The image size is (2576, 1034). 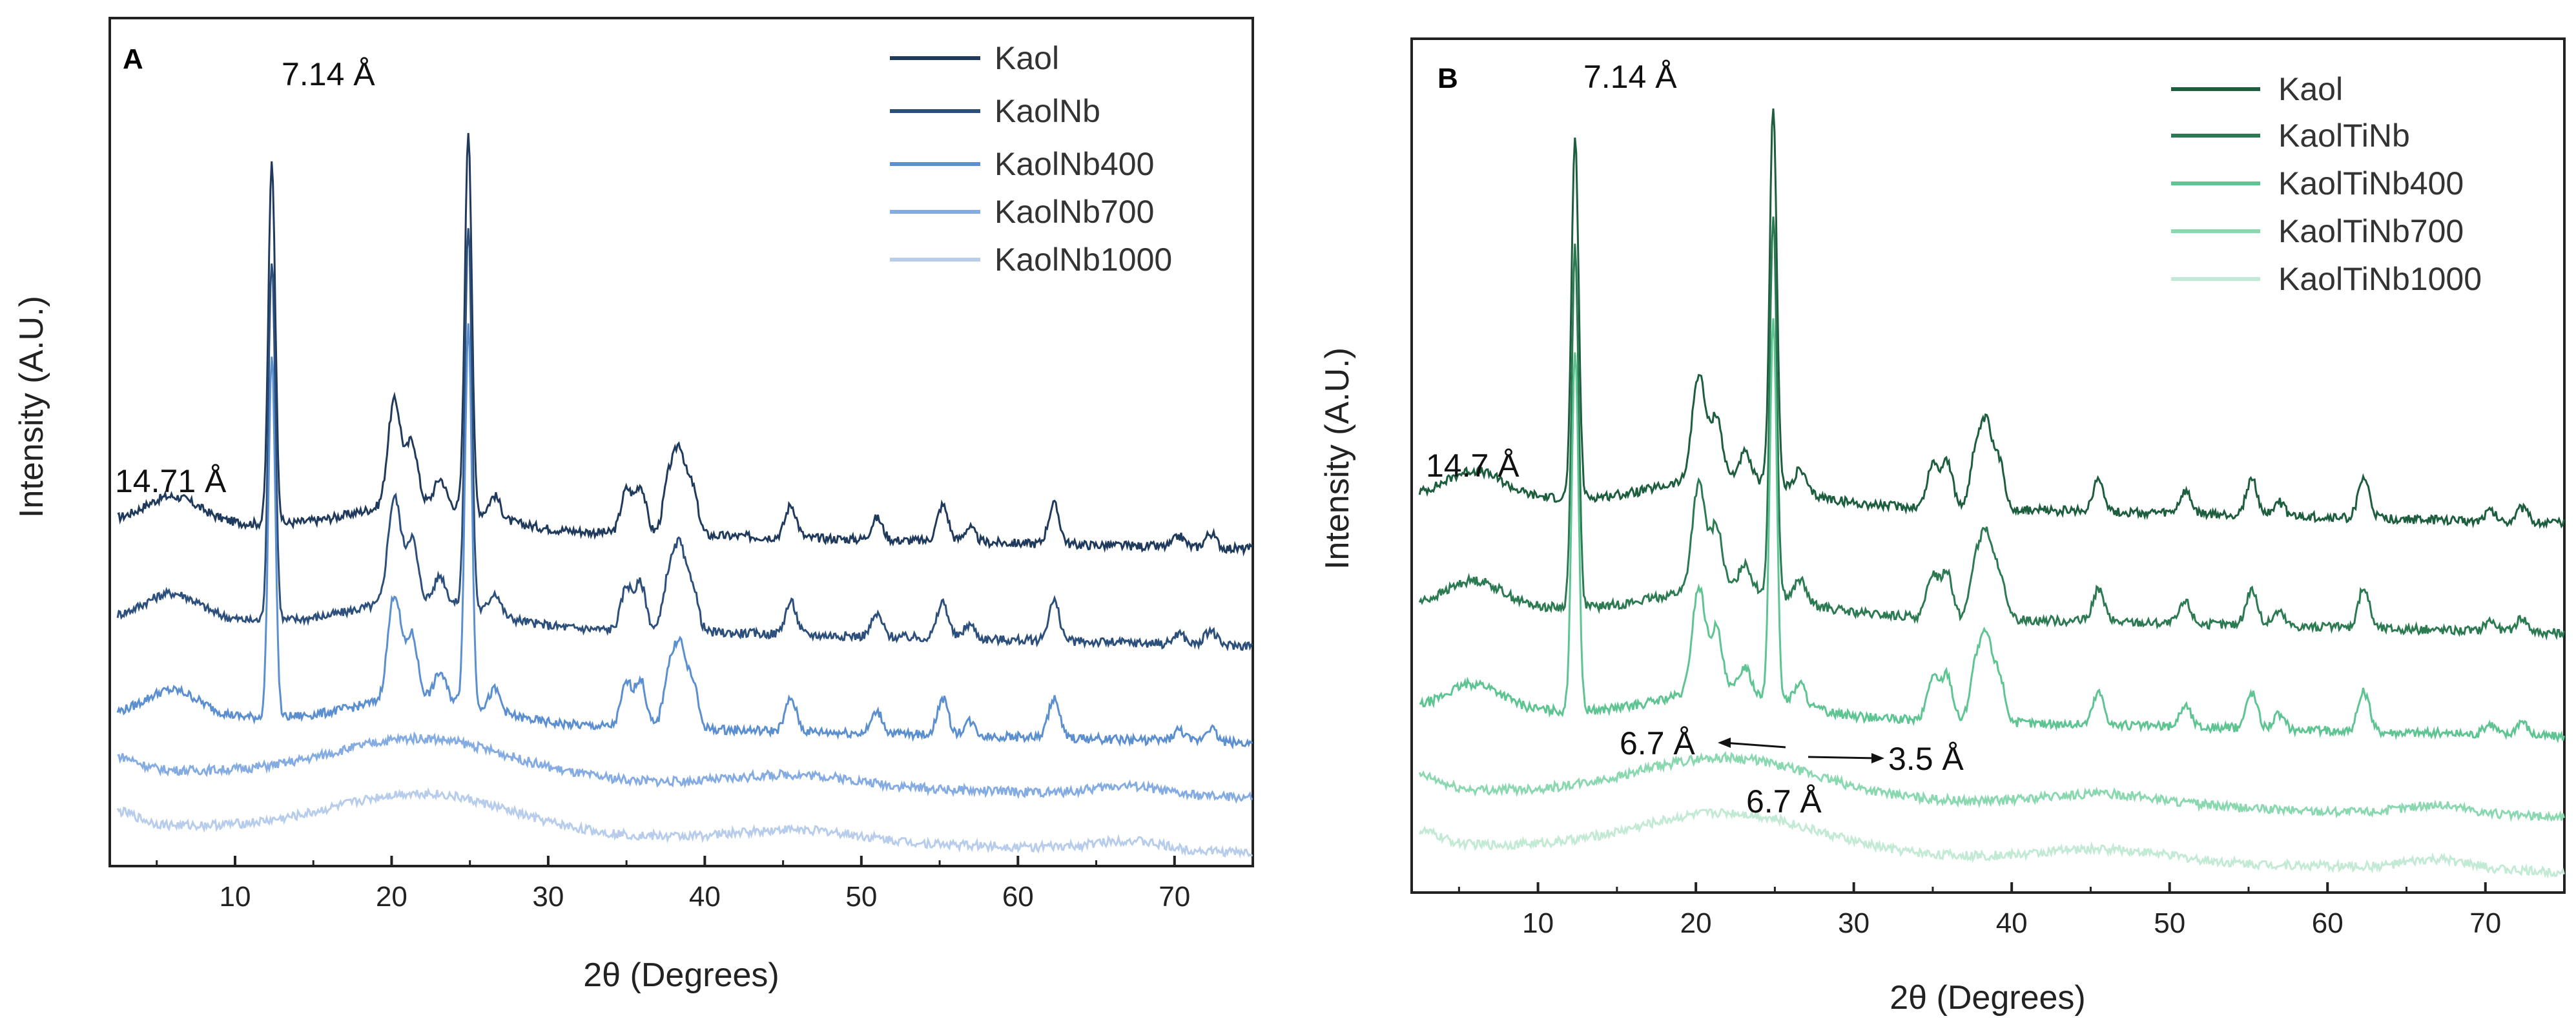 What do you see at coordinates (1926, 759) in the screenshot?
I see `panel-b-annotation-3-5: 3.5 Å` at bounding box center [1926, 759].